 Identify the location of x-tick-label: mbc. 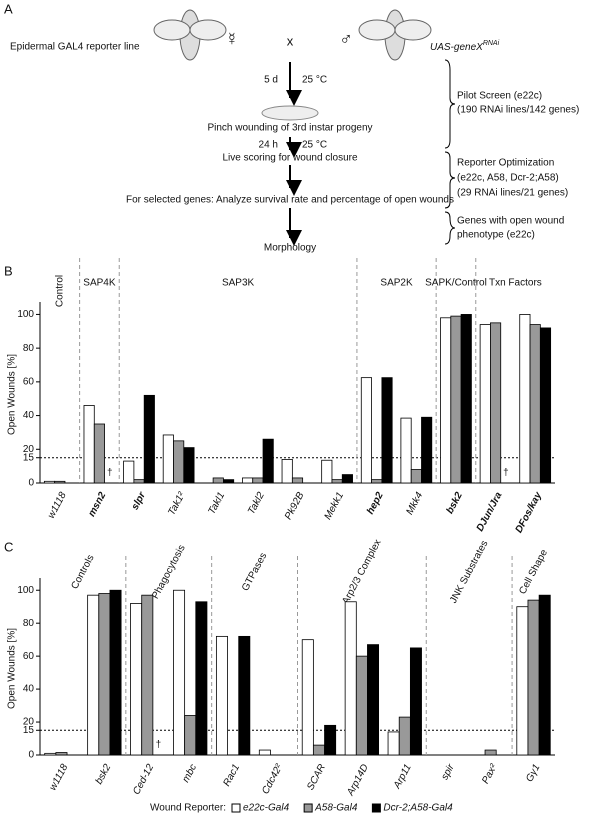
(190, 773).